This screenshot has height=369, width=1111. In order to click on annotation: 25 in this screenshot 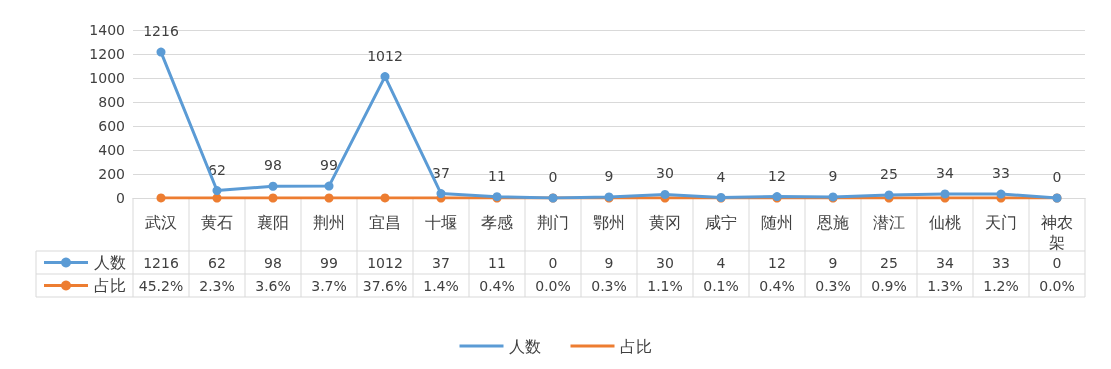, I will do `click(889, 174)`.